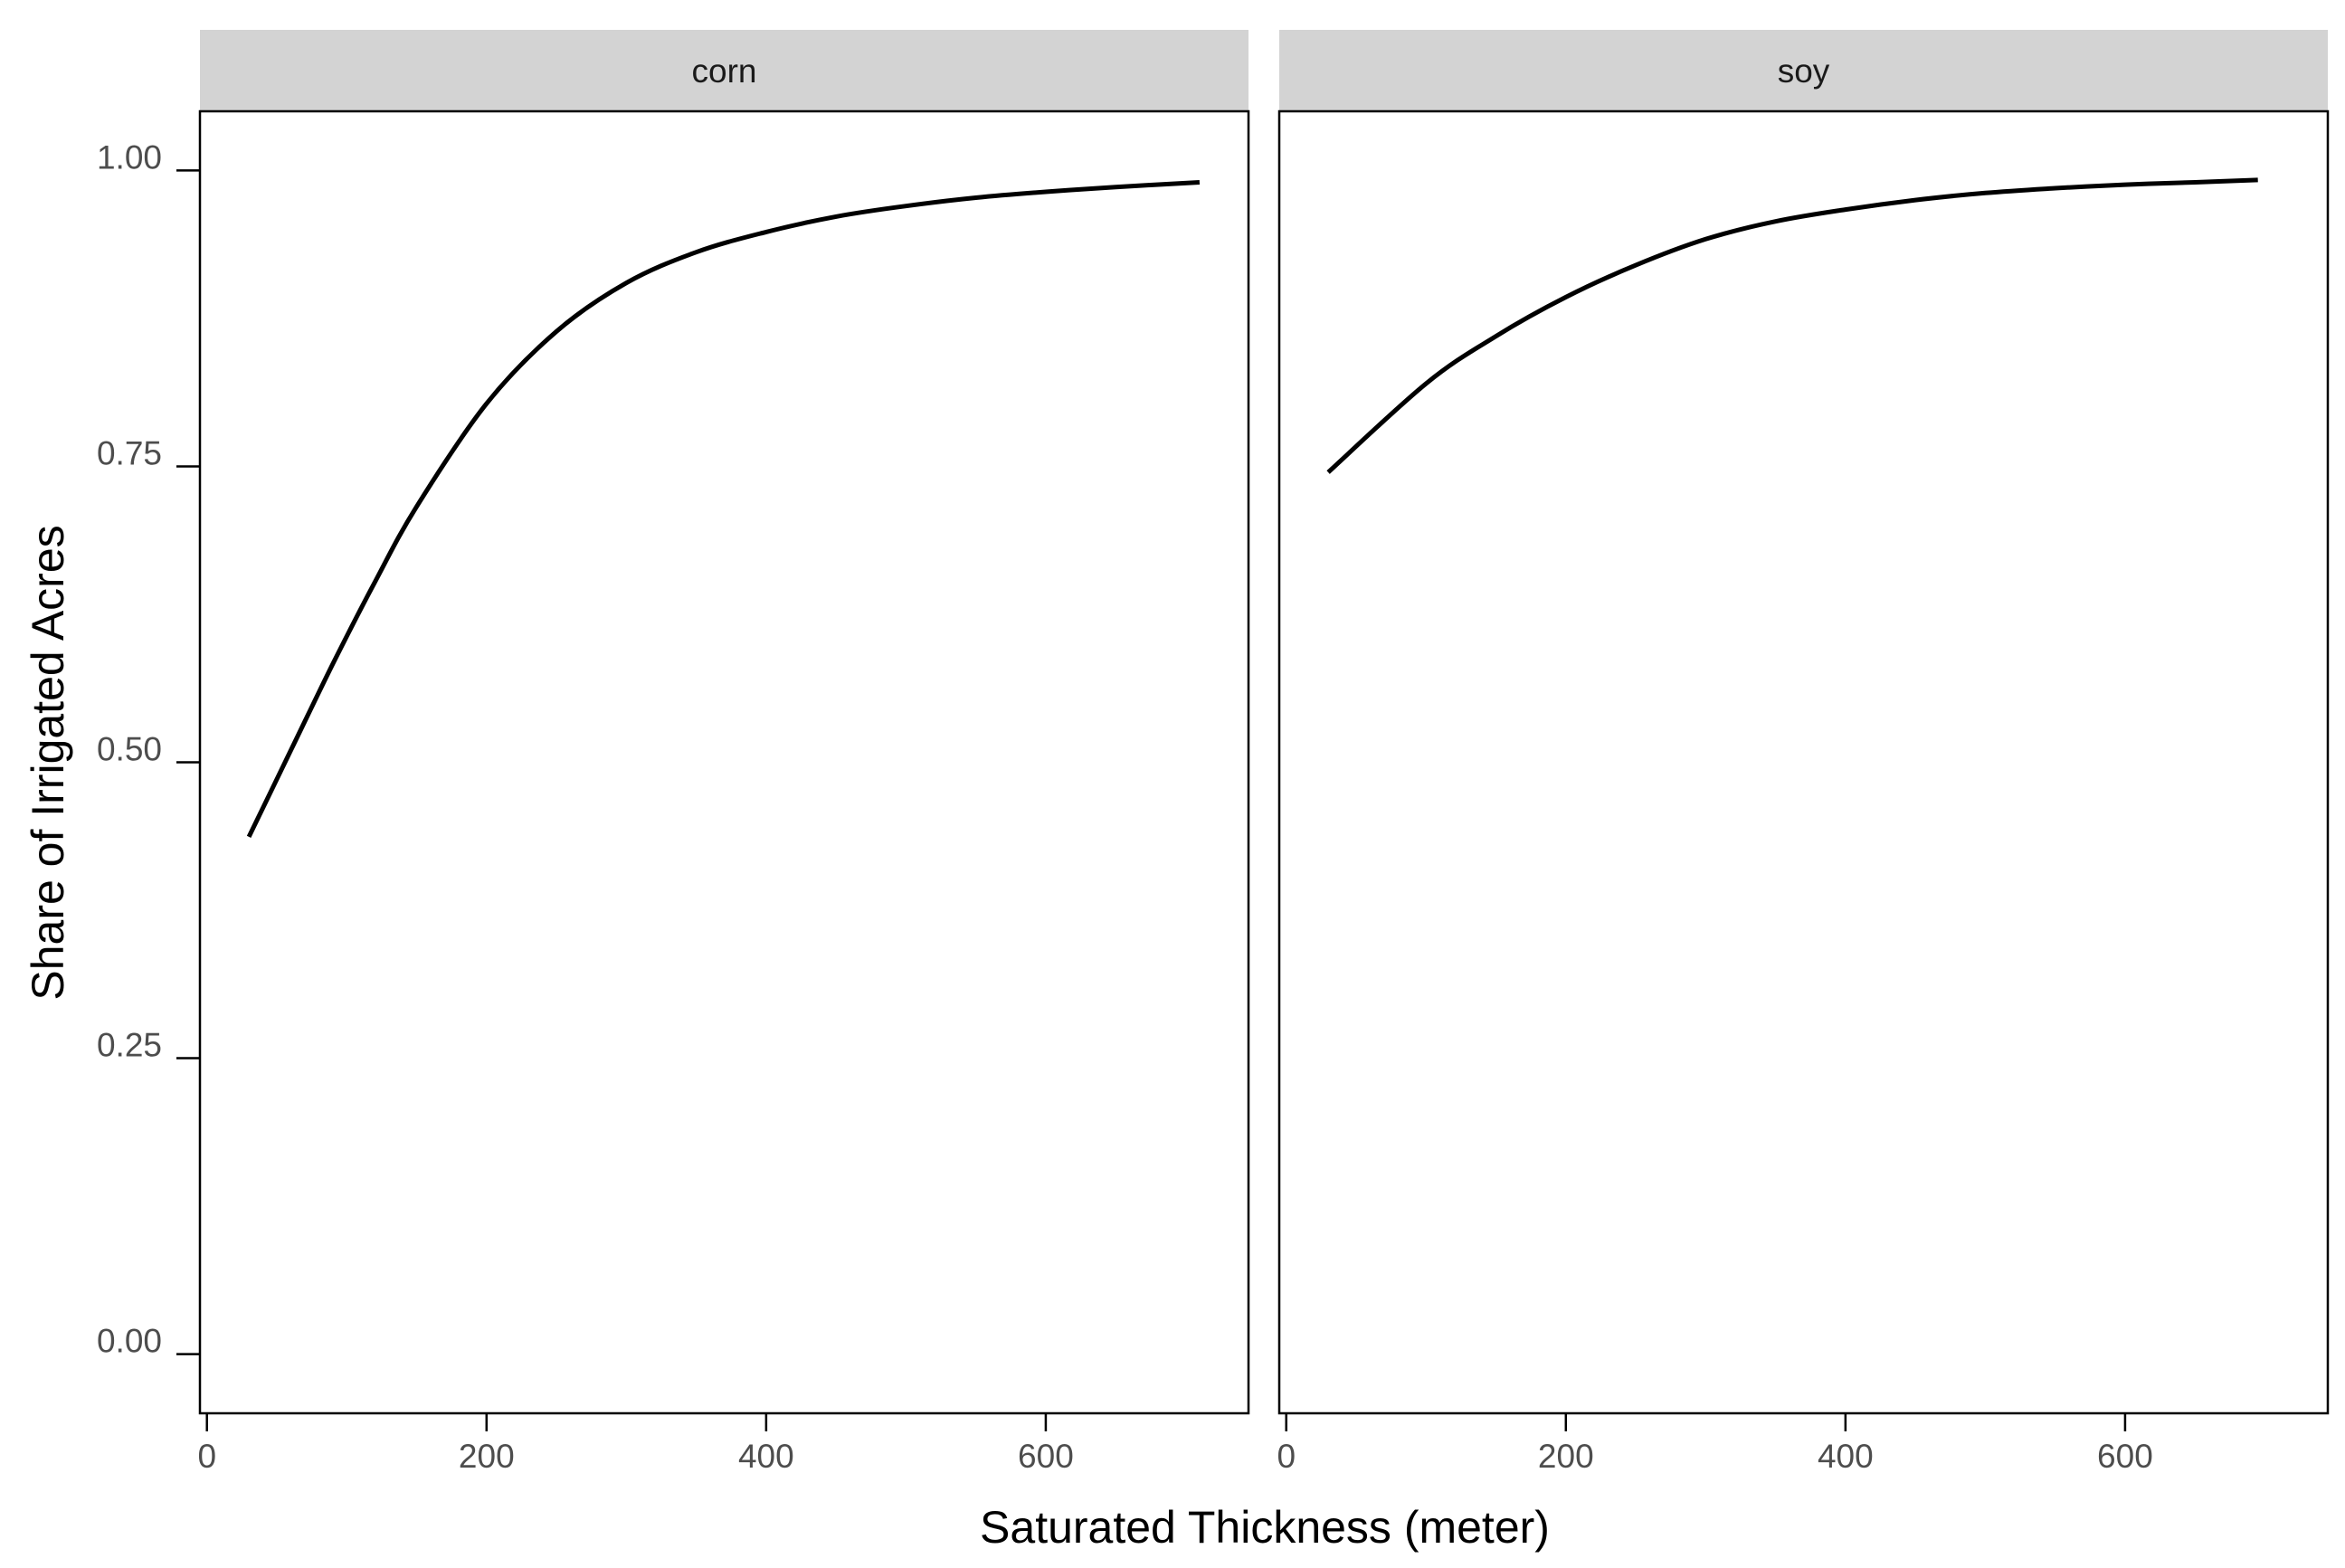 The height and width of the screenshot is (1568, 2345). I want to click on y-tick-label: 0.00, so click(129, 1342).